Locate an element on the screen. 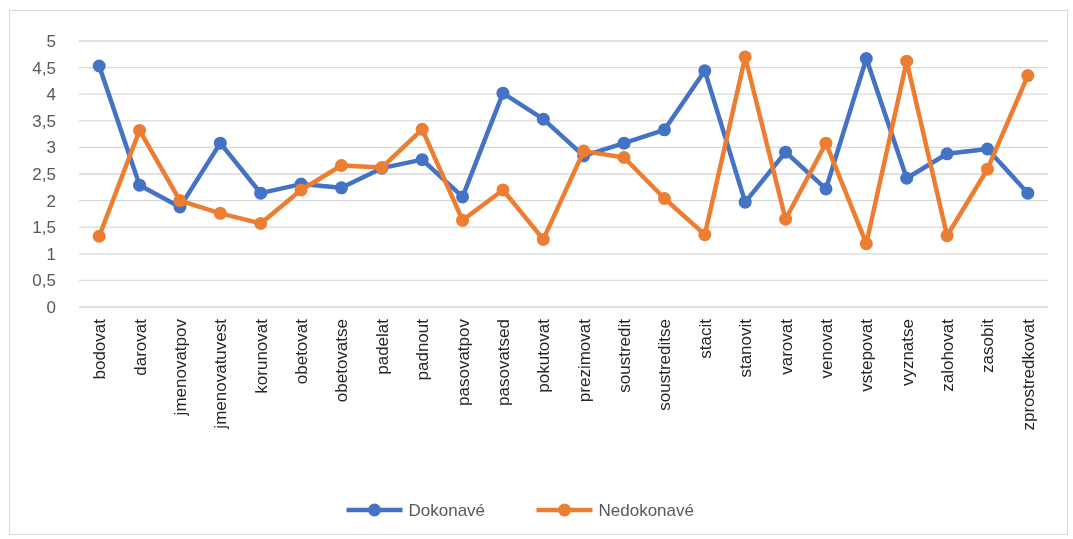 This screenshot has height=539, width=1073. x-tick-label: zalohovat is located at coordinates (948, 355).